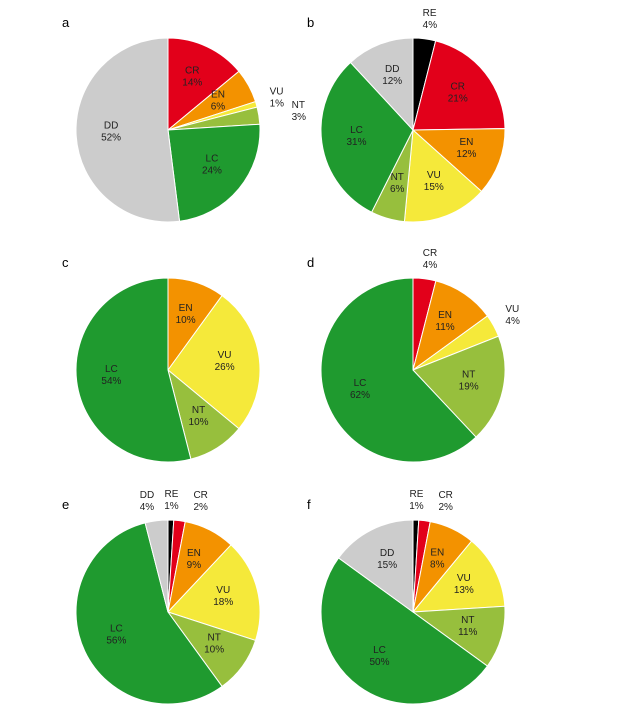 The image size is (621, 712). I want to click on slice-value-label: 62%, so click(360, 395).